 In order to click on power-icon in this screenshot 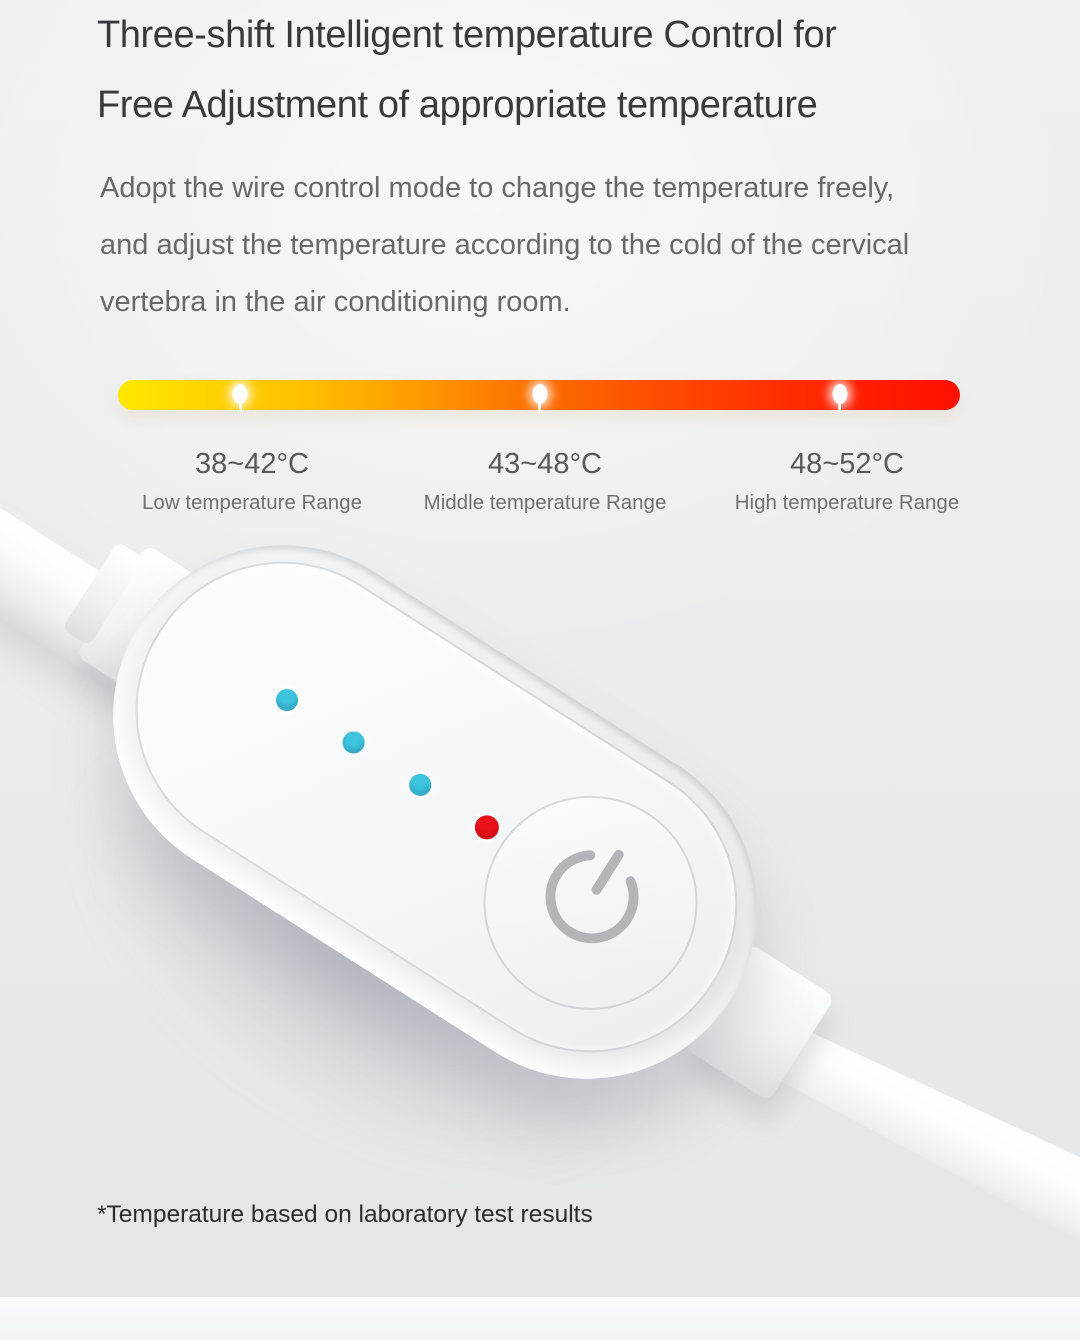, I will do `click(593, 894)`.